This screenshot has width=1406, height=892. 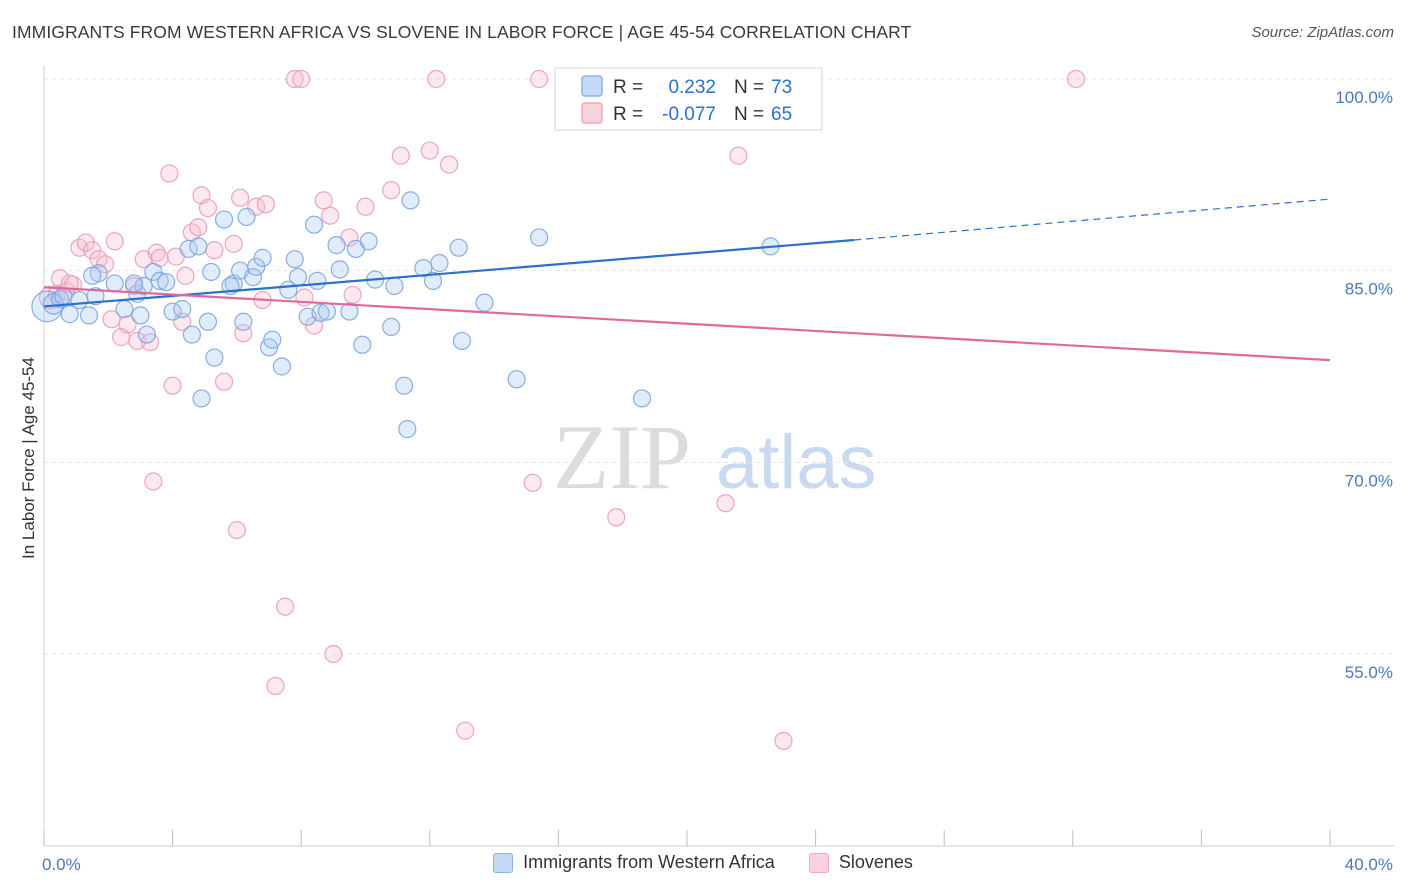 What do you see at coordinates (1369, 289) in the screenshot?
I see `y-tick-label: 85.0%` at bounding box center [1369, 289].